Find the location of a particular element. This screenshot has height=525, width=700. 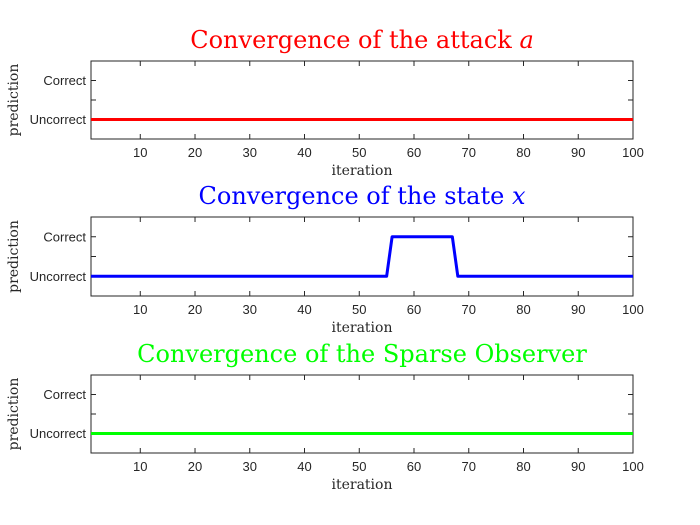

chart-title-text: Convergence of the state is located at coordinates (355, 196).